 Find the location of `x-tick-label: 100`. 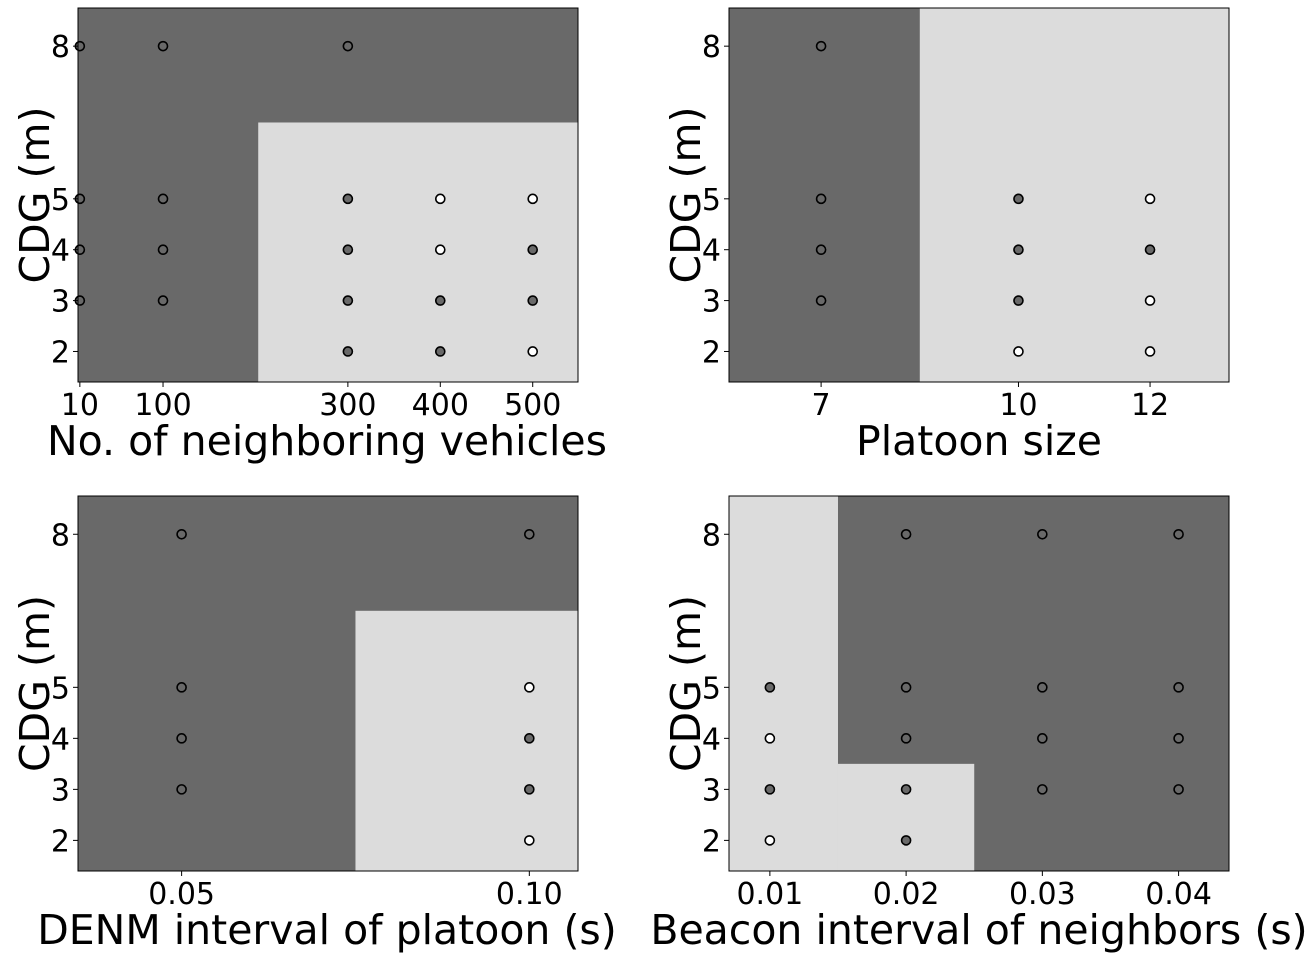

x-tick-label: 100 is located at coordinates (162, 405).